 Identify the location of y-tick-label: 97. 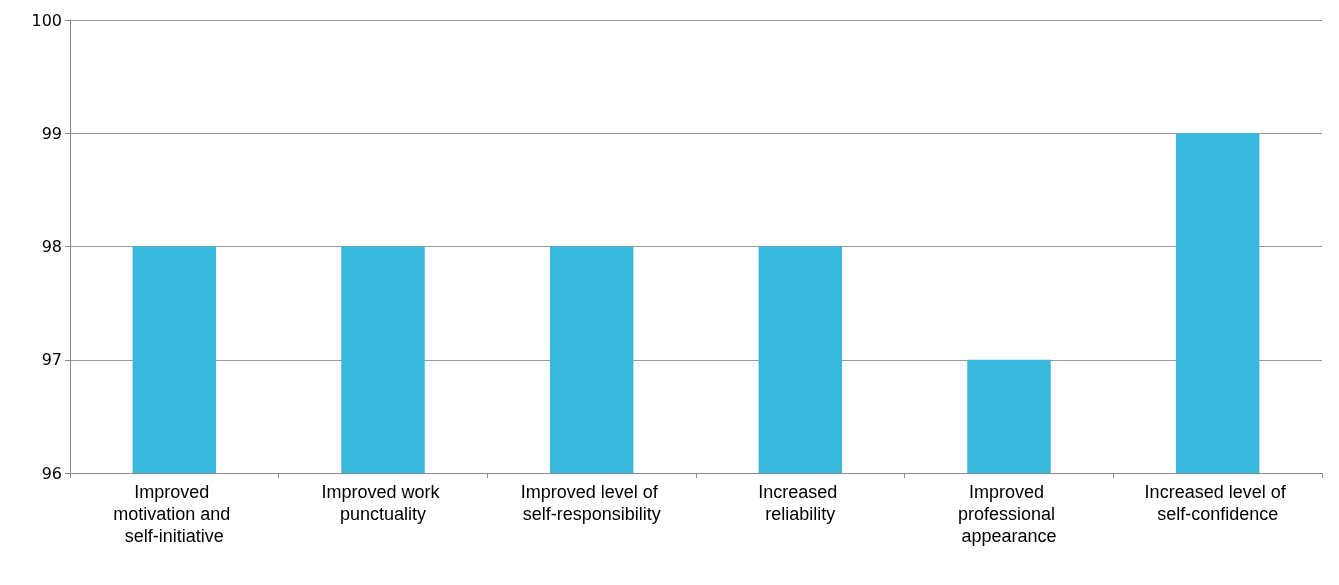
(51, 360).